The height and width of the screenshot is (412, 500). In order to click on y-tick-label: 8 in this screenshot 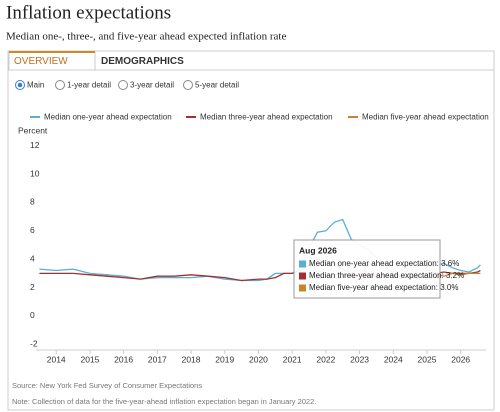, I will do `click(32, 202)`.